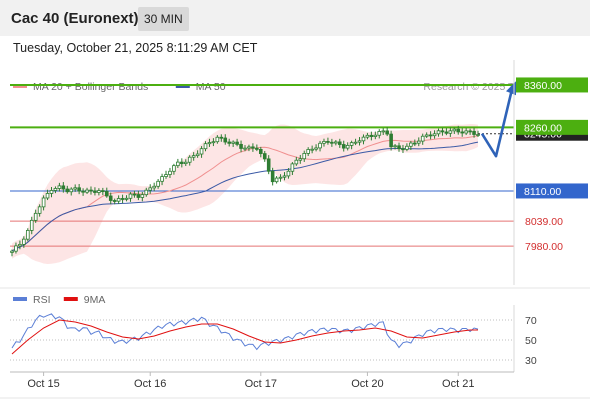 The height and width of the screenshot is (400, 590). I want to click on x-tick-label: Oct 16, so click(150, 384).